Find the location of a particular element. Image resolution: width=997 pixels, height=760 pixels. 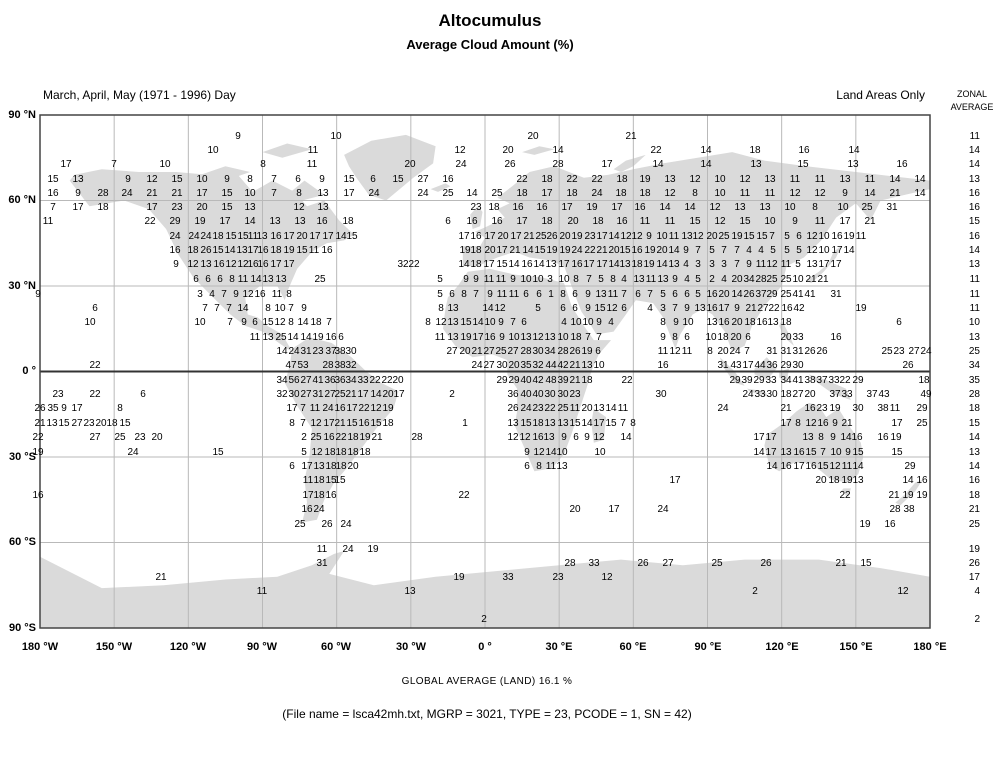

zonal-average-header-line1: ZONAL is located at coordinates (972, 94).